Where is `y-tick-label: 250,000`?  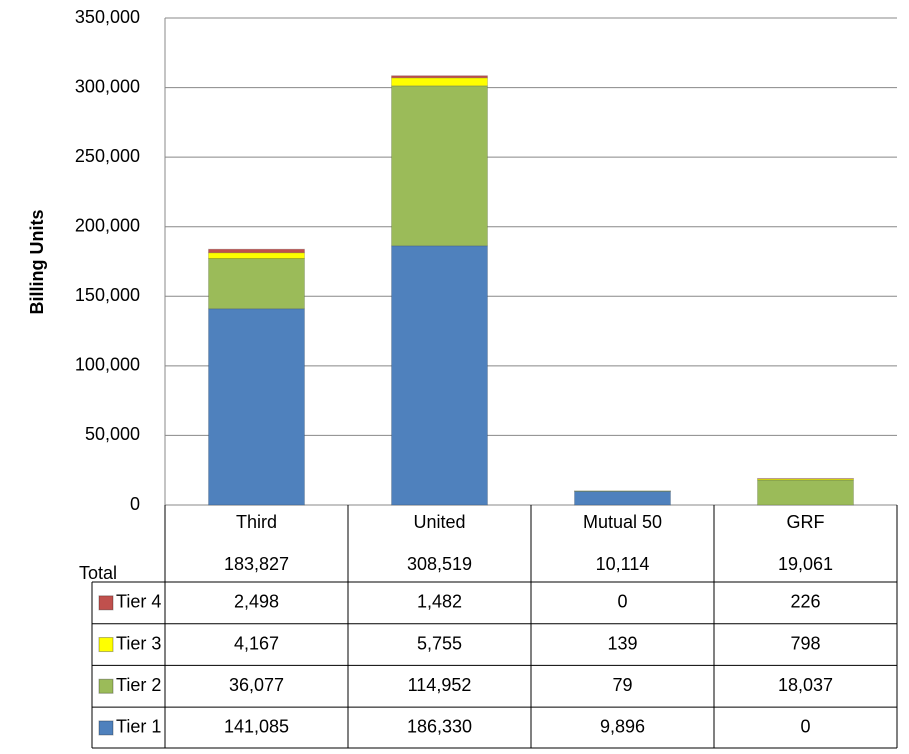
y-tick-label: 250,000 is located at coordinates (107, 156).